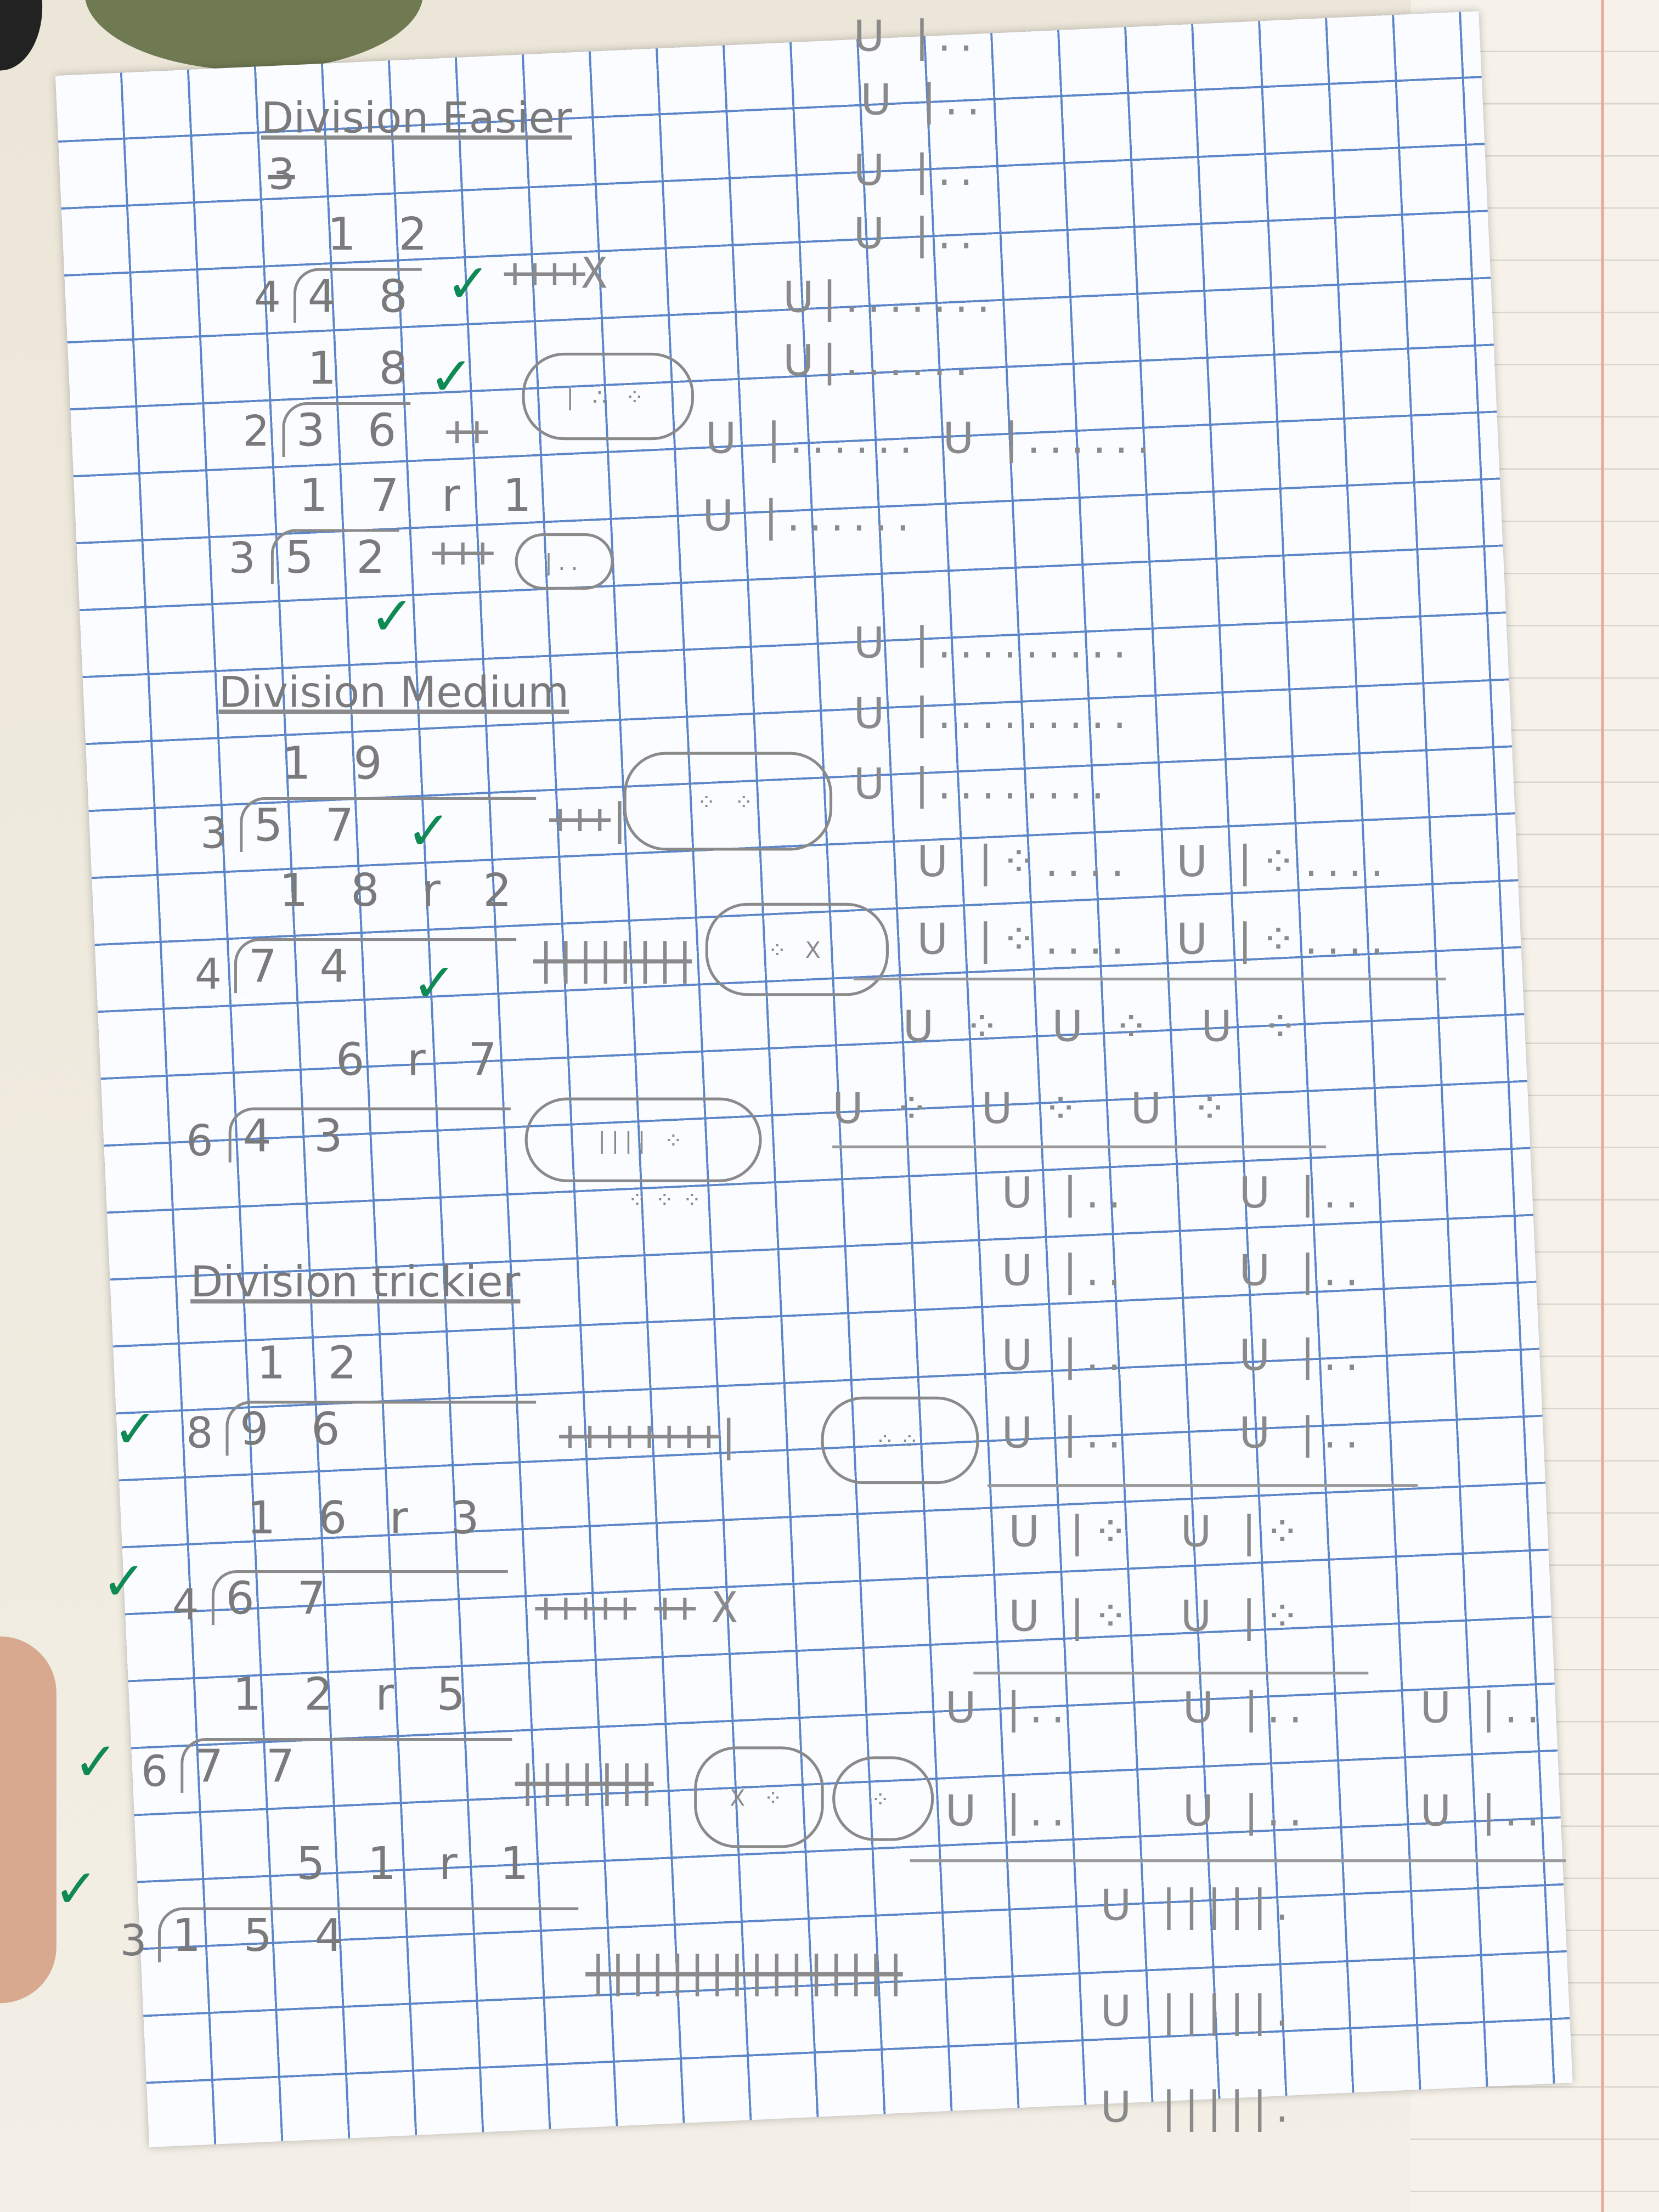 The image size is (1659, 2212). Describe the element at coordinates (356, 1695) in the screenshot. I see `quotient: 1 2 r 5` at that location.